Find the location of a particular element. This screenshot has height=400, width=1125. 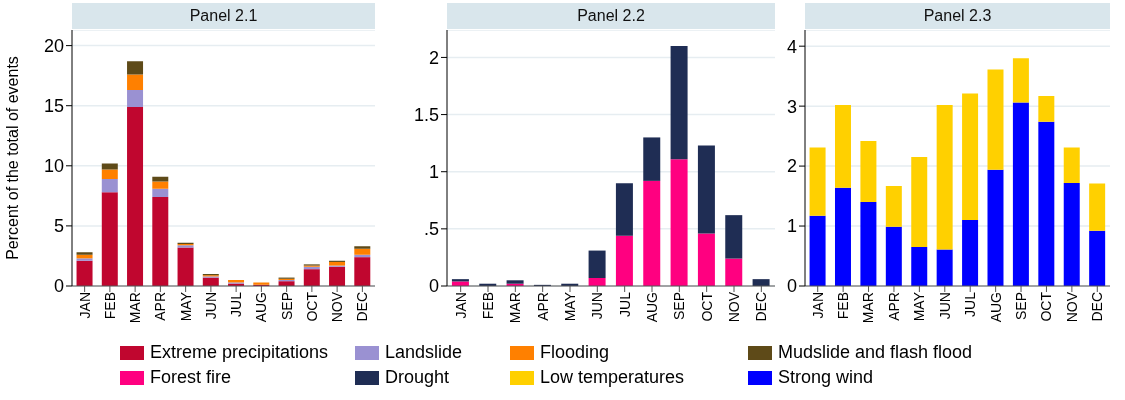

y-tick-label: 3 is located at coordinates (791, 106).